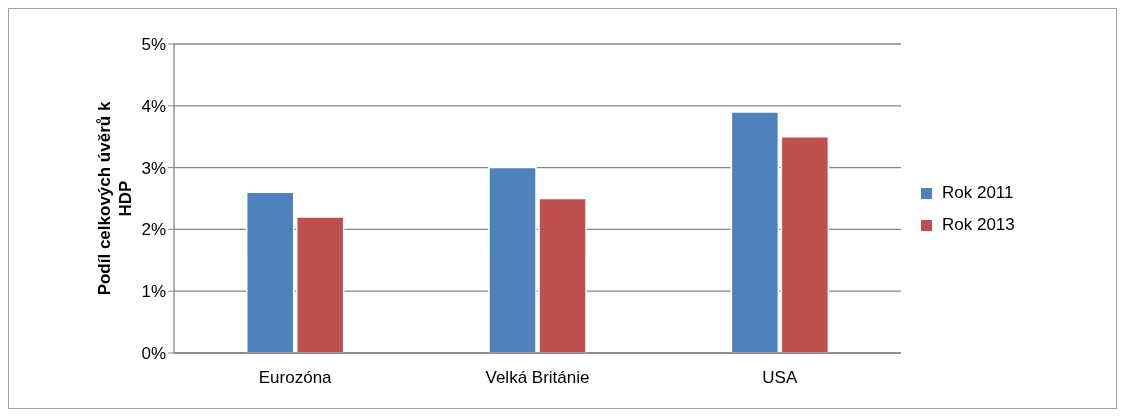 The width and height of the screenshot is (1125, 417). Describe the element at coordinates (153, 354) in the screenshot. I see `y-tick-label: 0%` at that location.